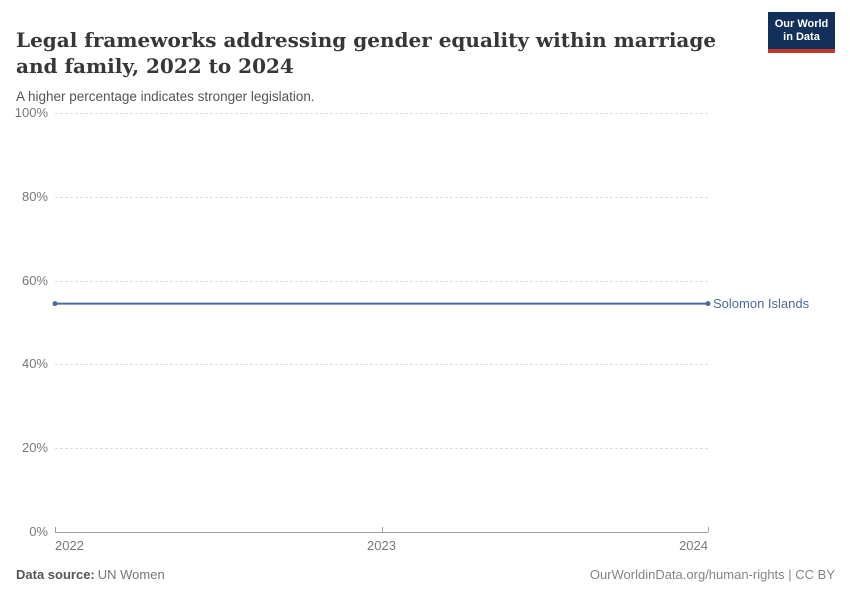  Describe the element at coordinates (708, 304) in the screenshot. I see `series-end-dot` at that location.